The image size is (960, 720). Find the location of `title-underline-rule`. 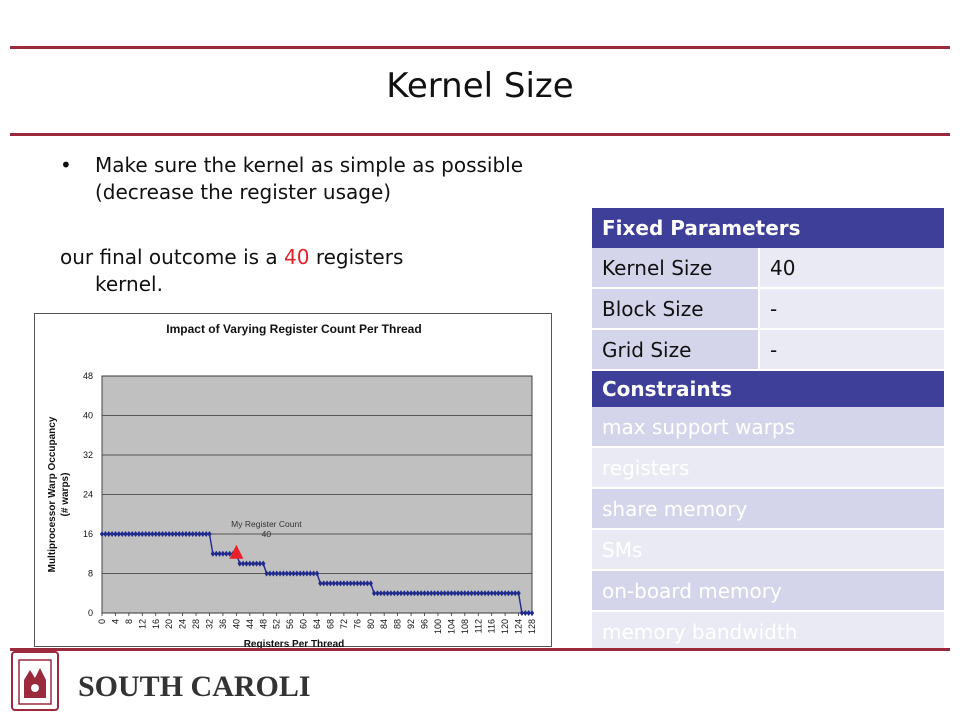

title-underline-rule is located at coordinates (480, 134).